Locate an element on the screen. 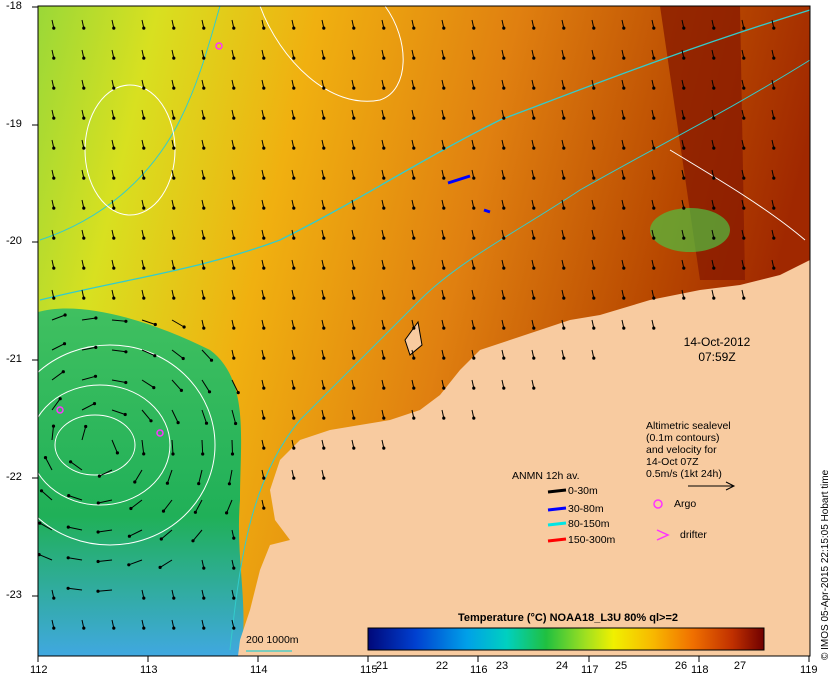  anmn-legend-item: 150-300m is located at coordinates (592, 540).